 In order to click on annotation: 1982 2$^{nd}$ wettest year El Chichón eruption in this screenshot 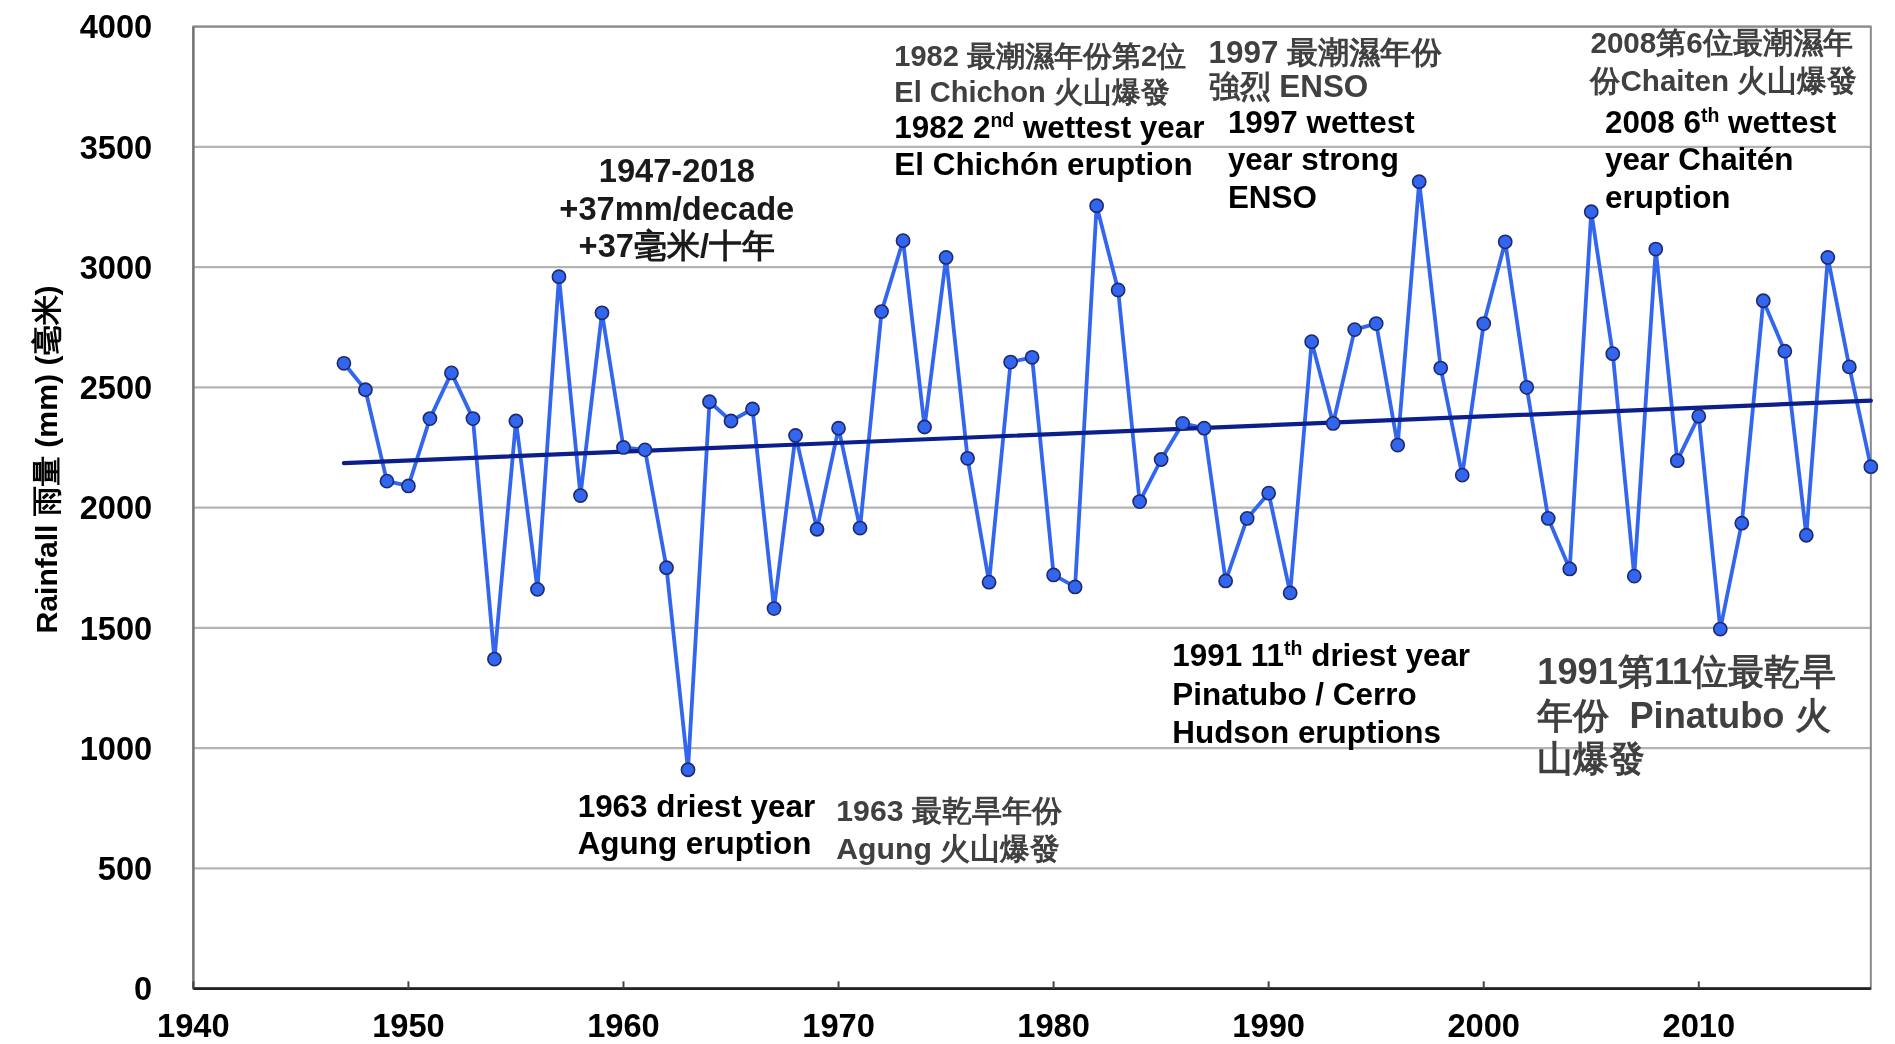, I will do `click(1049, 145)`.